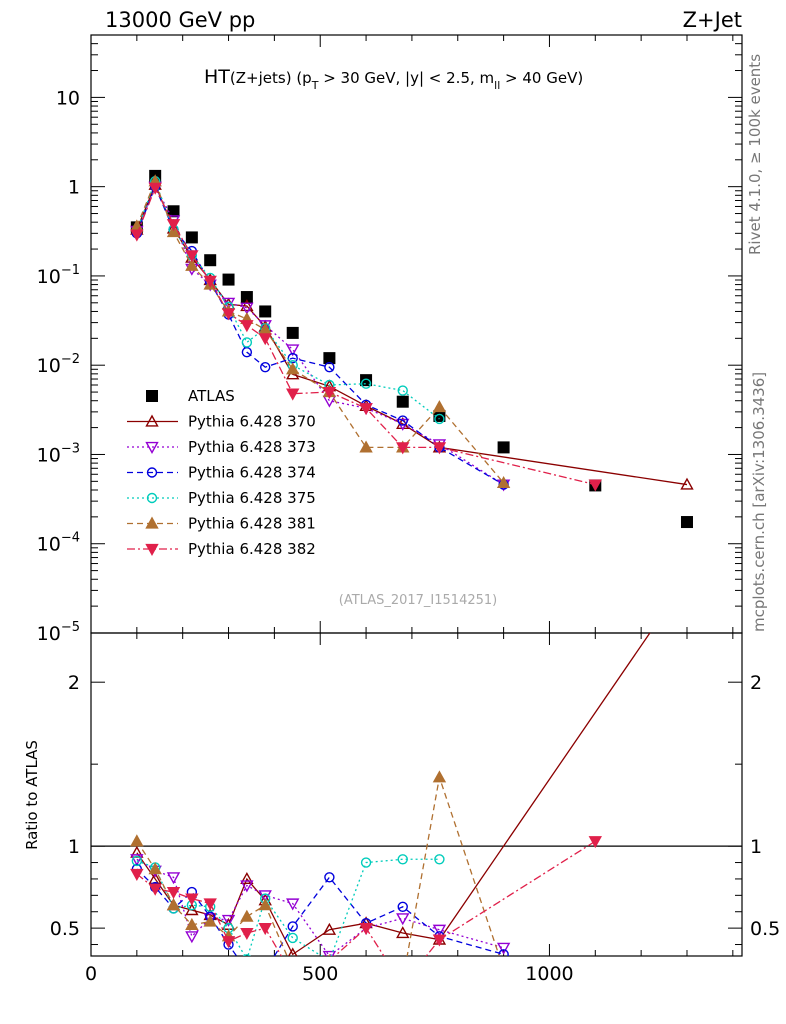 The height and width of the screenshot is (1024, 786). Describe the element at coordinates (756, 683) in the screenshot. I see `ratio-y-tick-label-right: 2` at that location.